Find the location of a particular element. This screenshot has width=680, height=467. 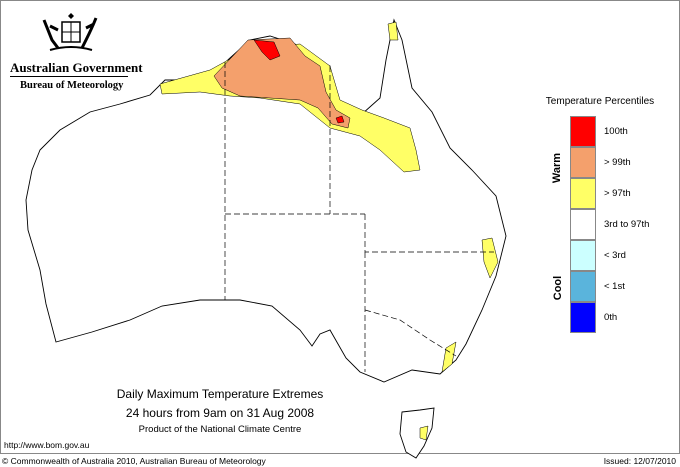

bureau-name: Bureau of Meteorology is located at coordinates (72, 85).